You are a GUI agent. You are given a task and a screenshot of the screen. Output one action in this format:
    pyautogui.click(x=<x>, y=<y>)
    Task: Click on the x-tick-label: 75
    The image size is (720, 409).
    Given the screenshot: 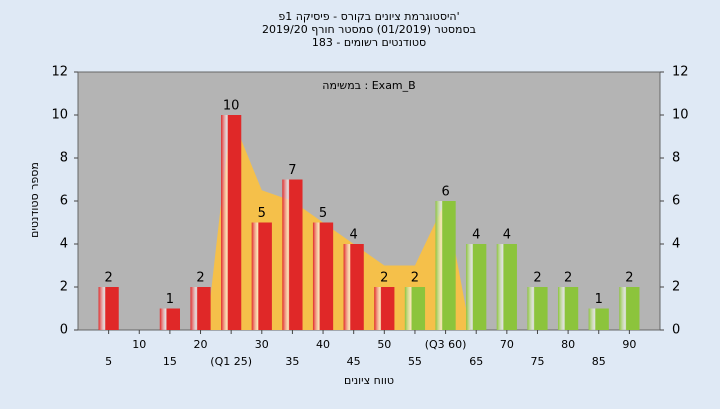 What is the action you would take?
    pyautogui.click(x=537, y=361)
    